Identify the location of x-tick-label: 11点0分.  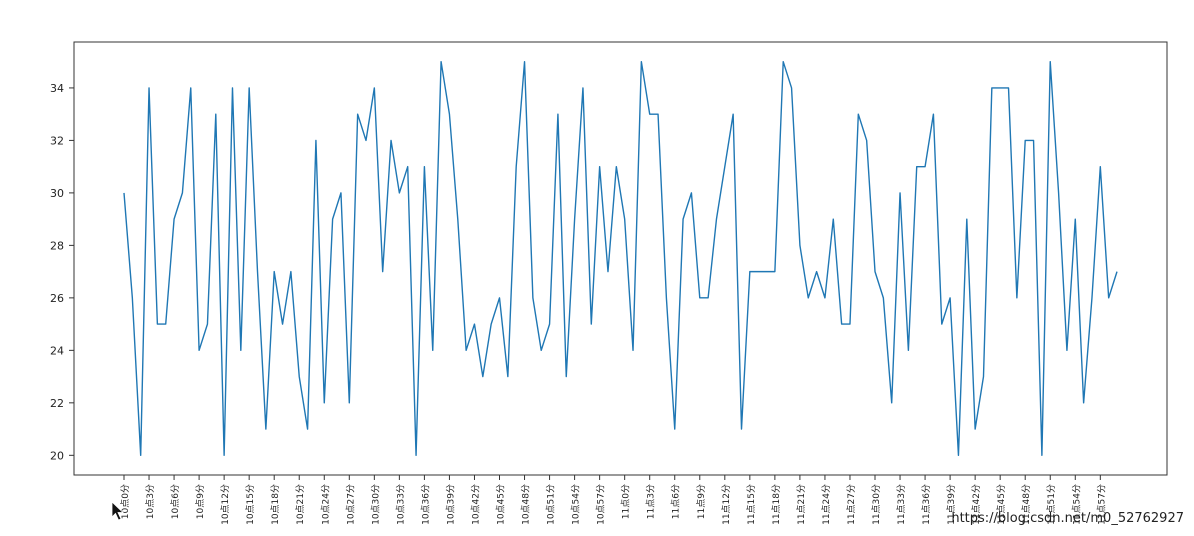
(626, 501).